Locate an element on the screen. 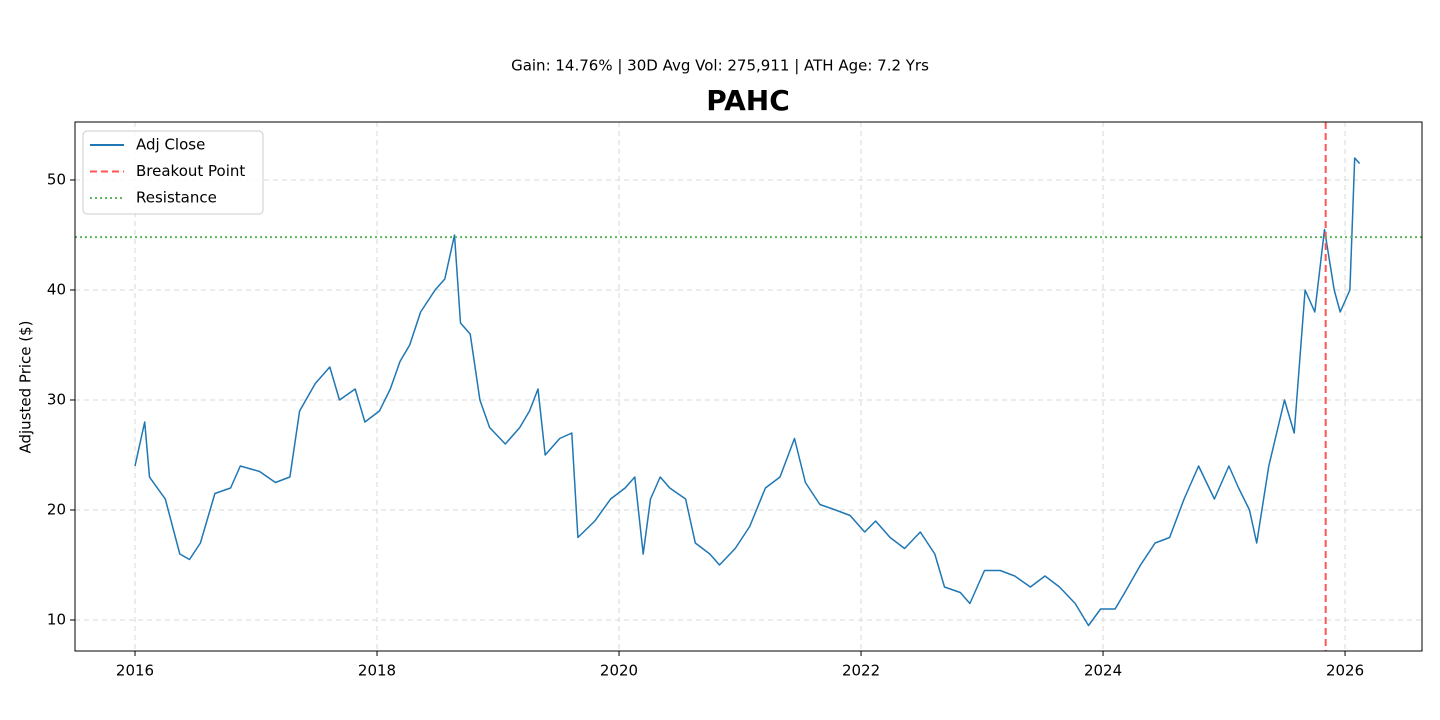  x-tick-label: 2020 is located at coordinates (619, 671).